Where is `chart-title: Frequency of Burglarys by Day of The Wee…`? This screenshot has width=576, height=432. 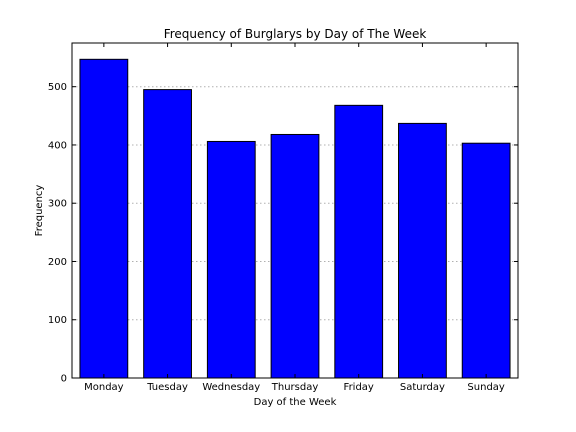
chart-title: Frequency of Burglarys by Day of The Wee… is located at coordinates (295, 34).